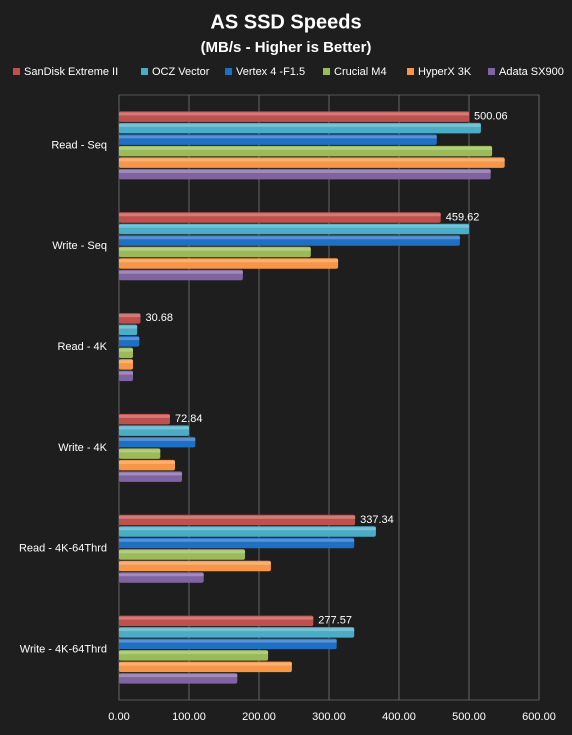 The height and width of the screenshot is (735, 572). Describe the element at coordinates (399, 717) in the screenshot. I see `x-tick-label: 400.00` at that location.